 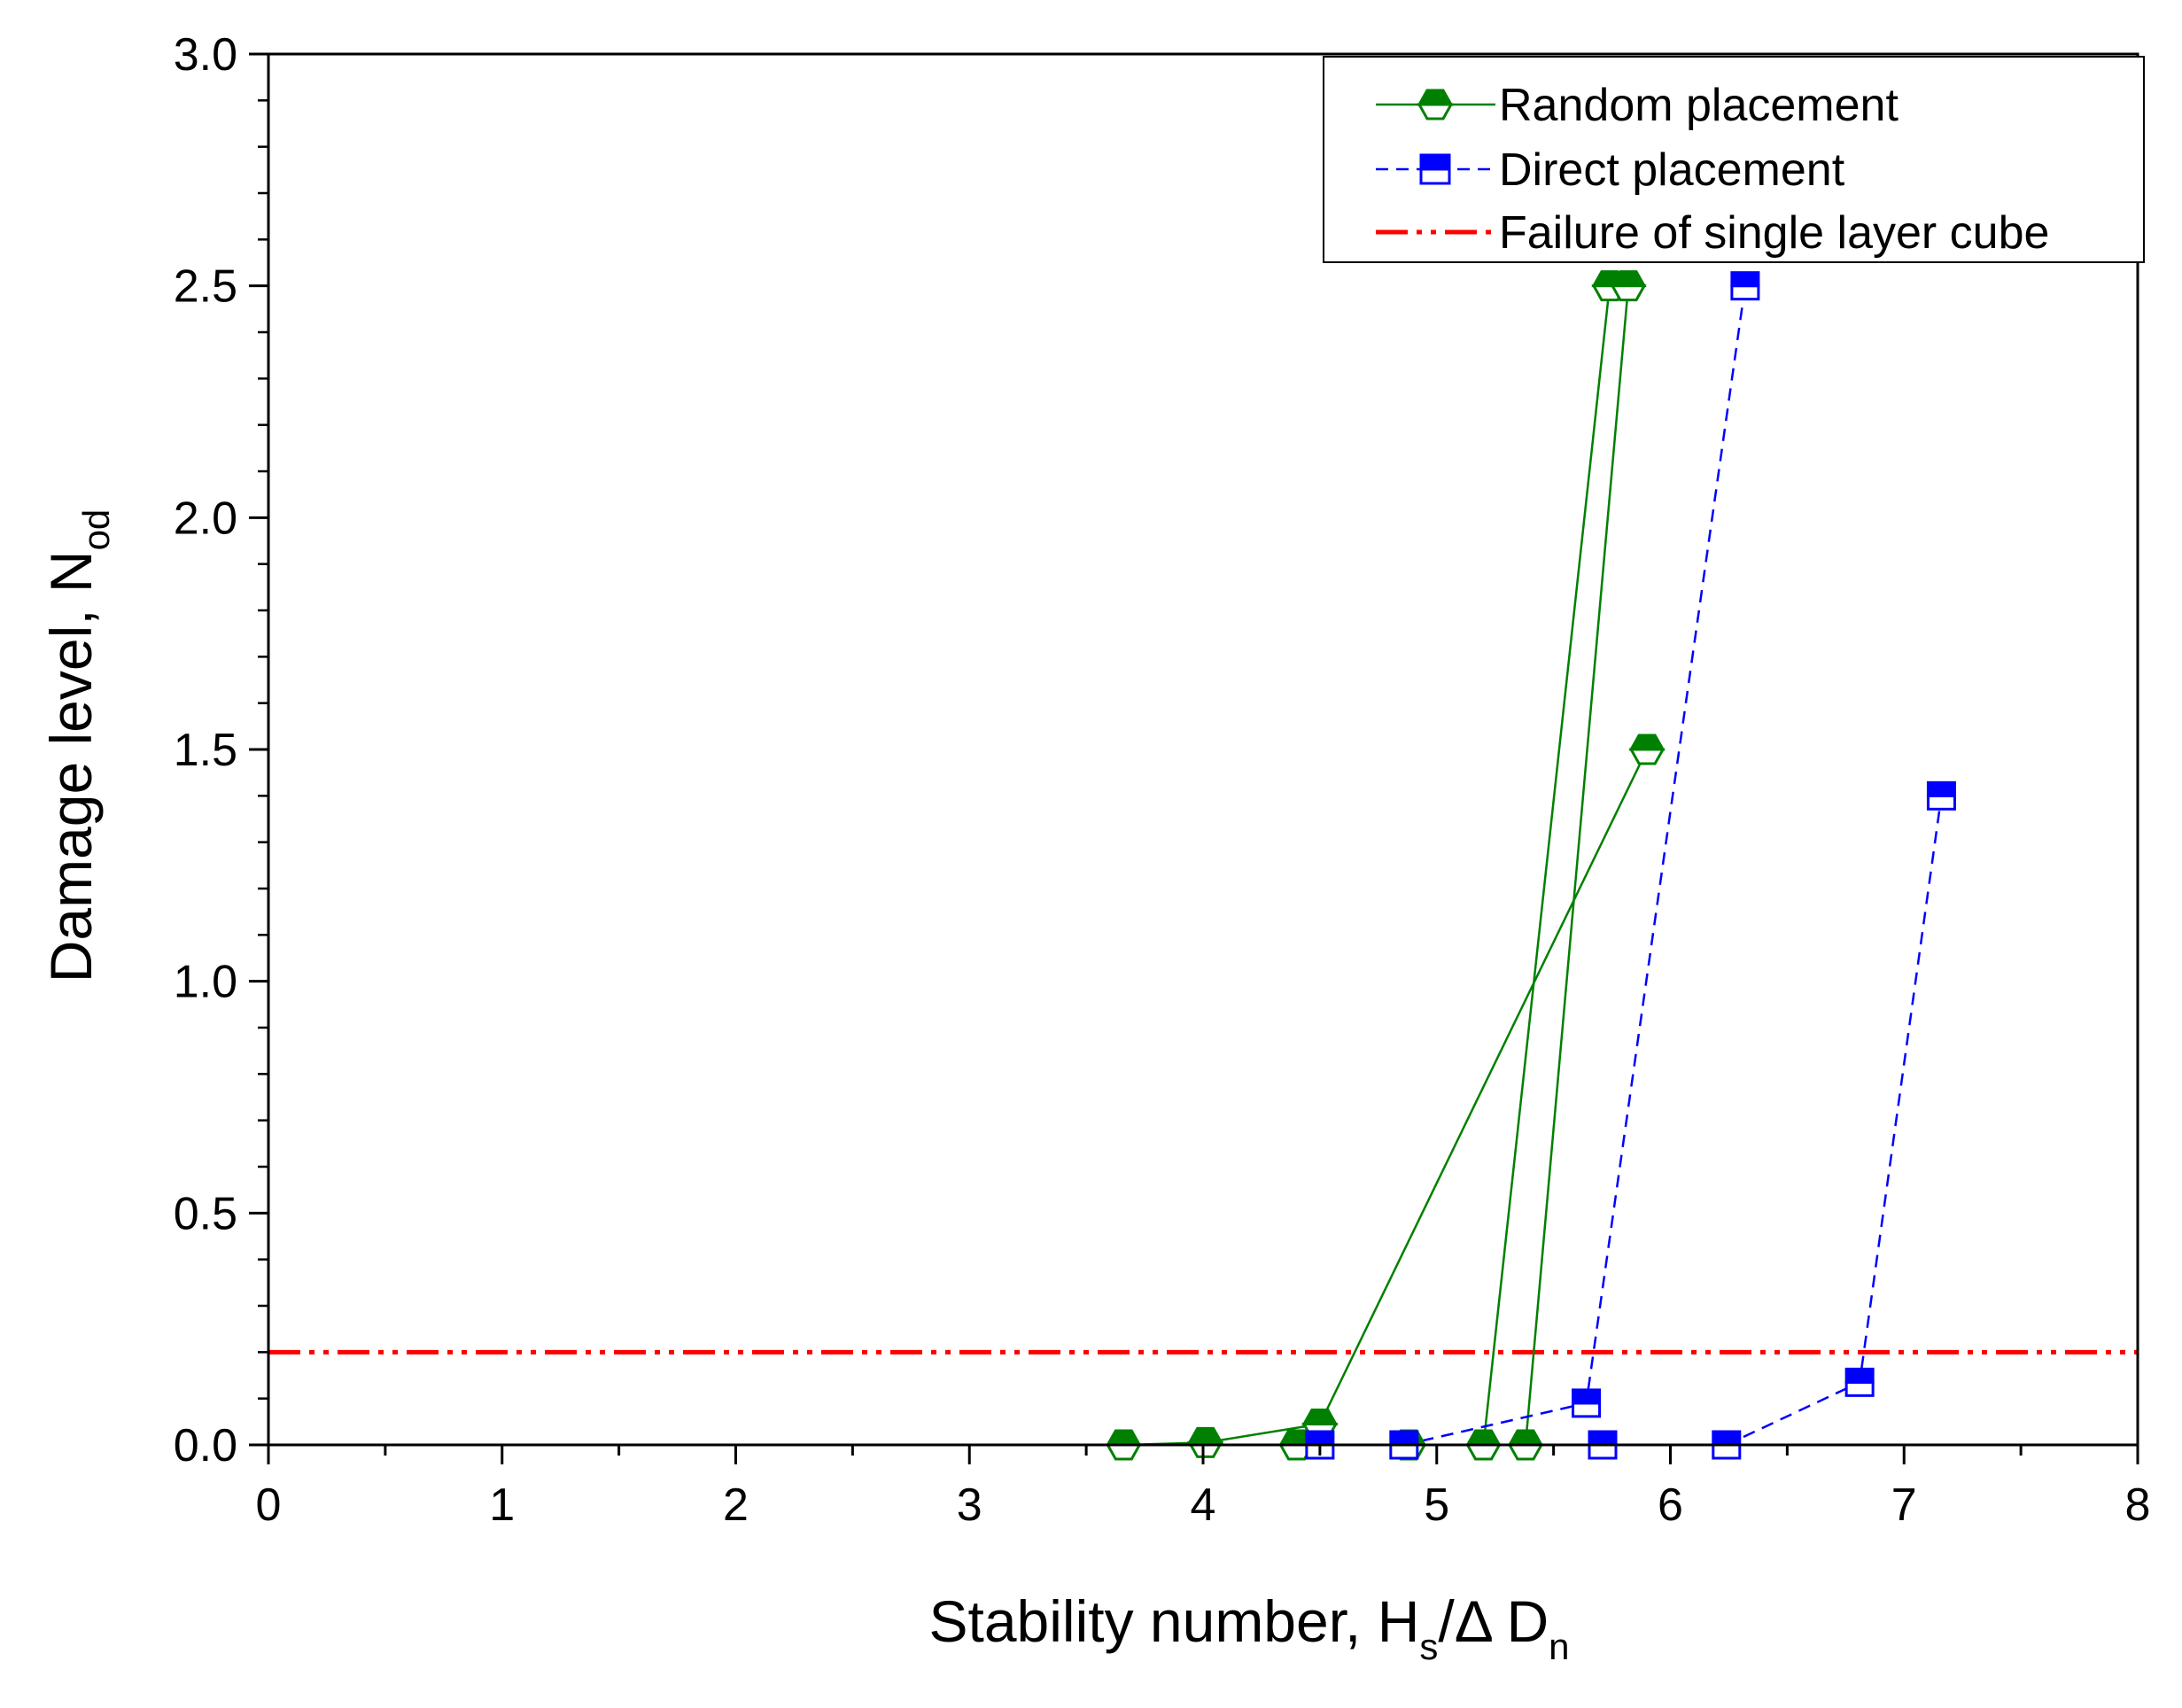 I want to click on legend-marker-direct-placement-bottom, so click(x=1435, y=176).